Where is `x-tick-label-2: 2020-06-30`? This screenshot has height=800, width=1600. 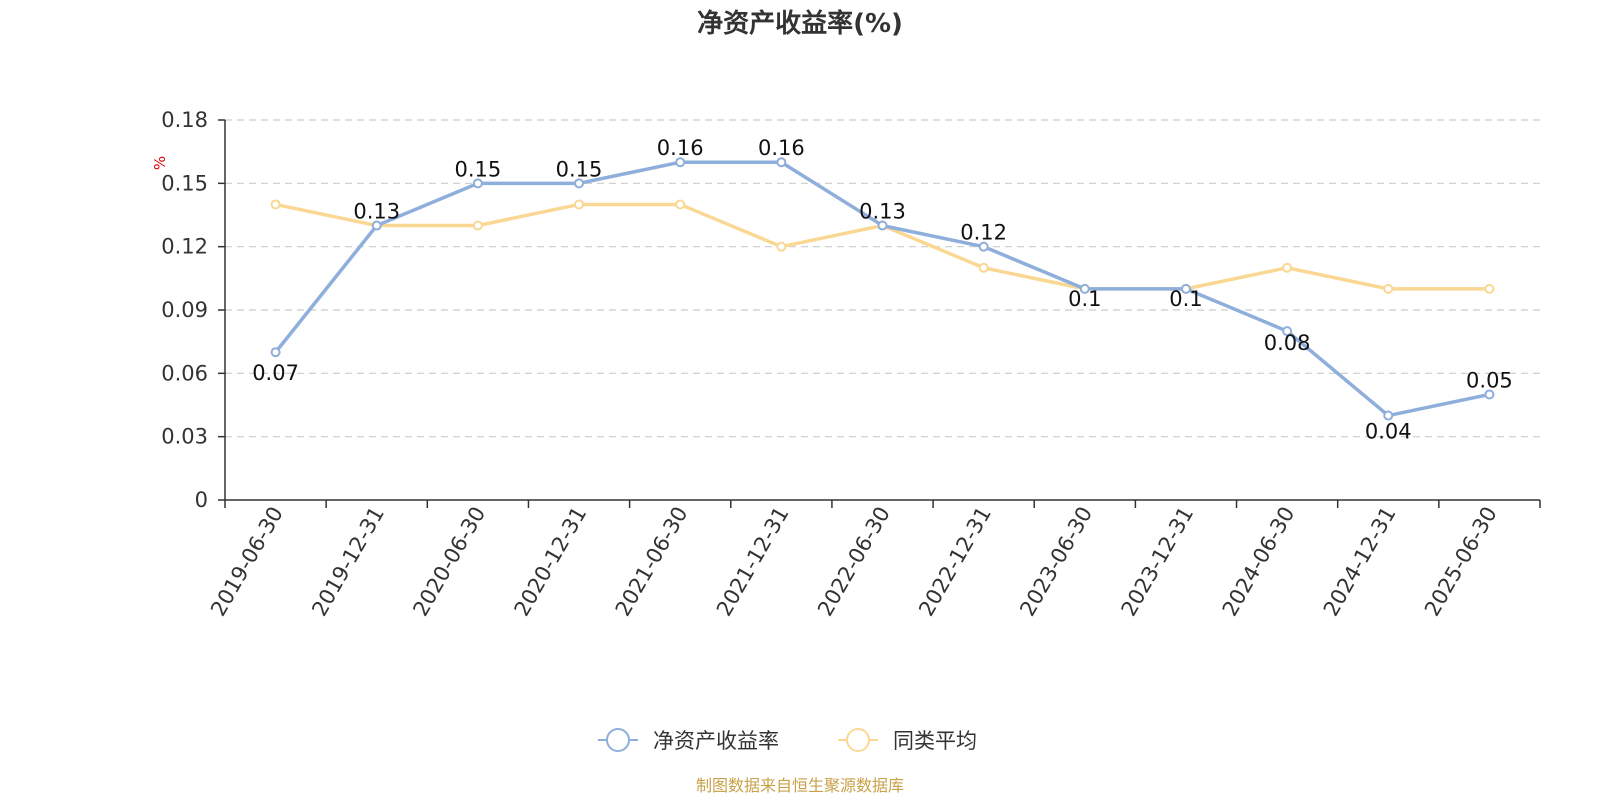
x-tick-label-2: 2020-06-30 is located at coordinates (449, 562).